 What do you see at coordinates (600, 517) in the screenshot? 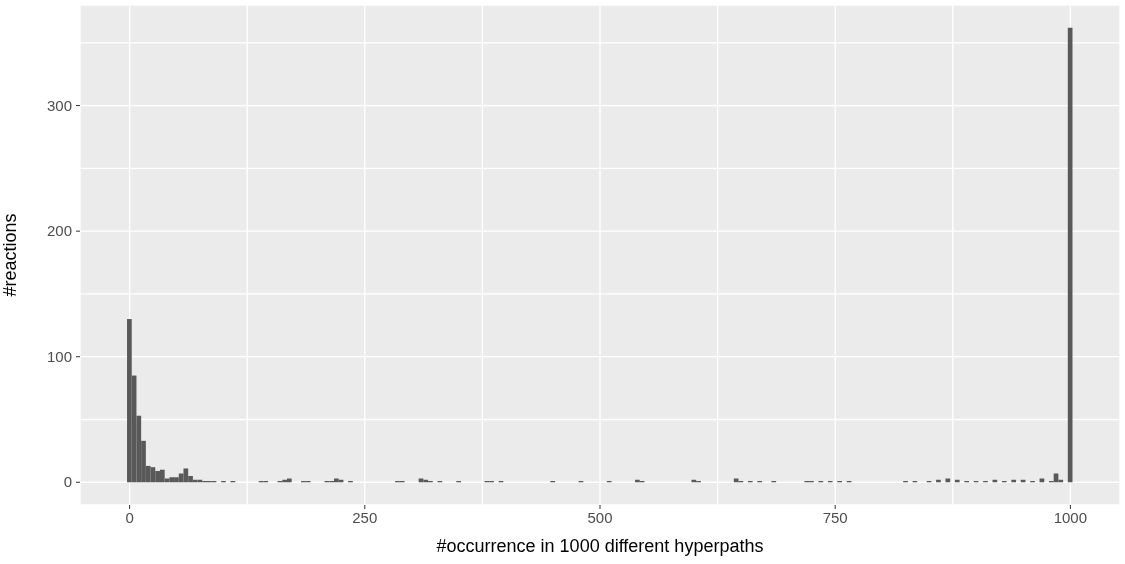
I see `x-tick-label: 500` at bounding box center [600, 517].